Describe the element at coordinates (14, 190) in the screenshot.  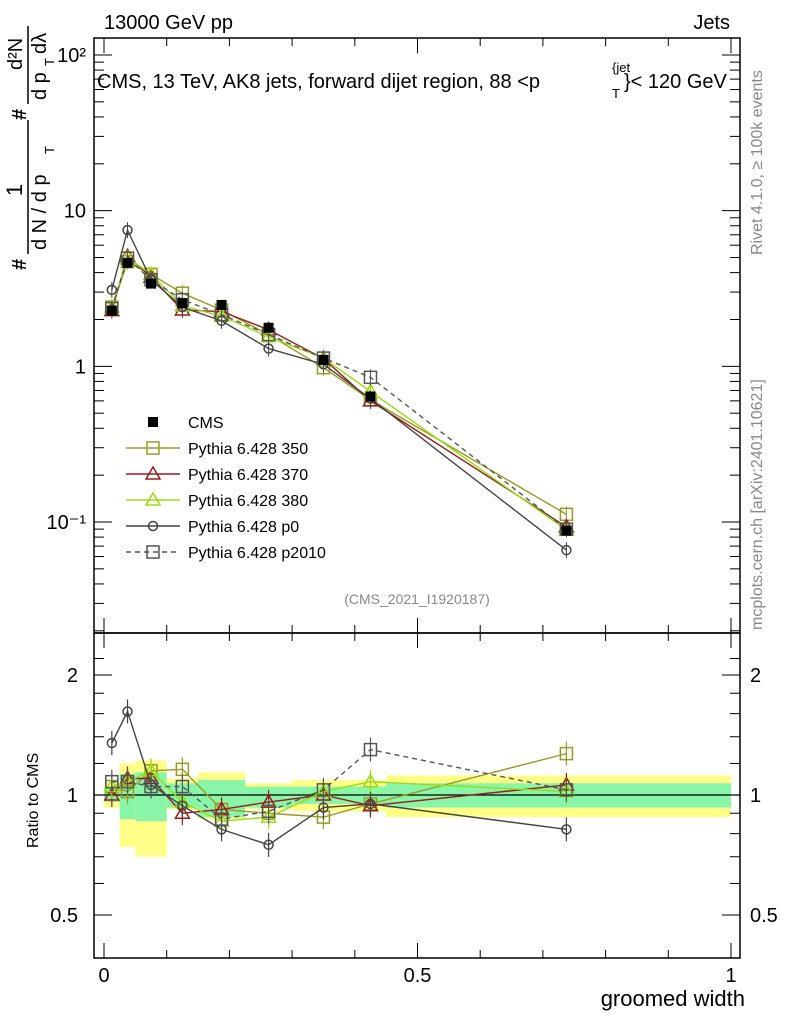
I see `svg-text: 1` at that location.